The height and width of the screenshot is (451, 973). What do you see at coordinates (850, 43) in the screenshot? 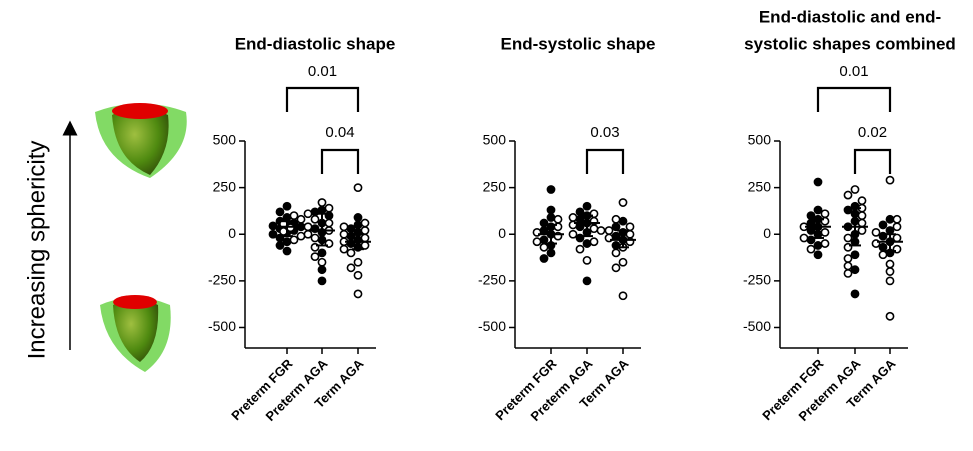
I see `chart-title: systolic shapes combined` at bounding box center [850, 43].